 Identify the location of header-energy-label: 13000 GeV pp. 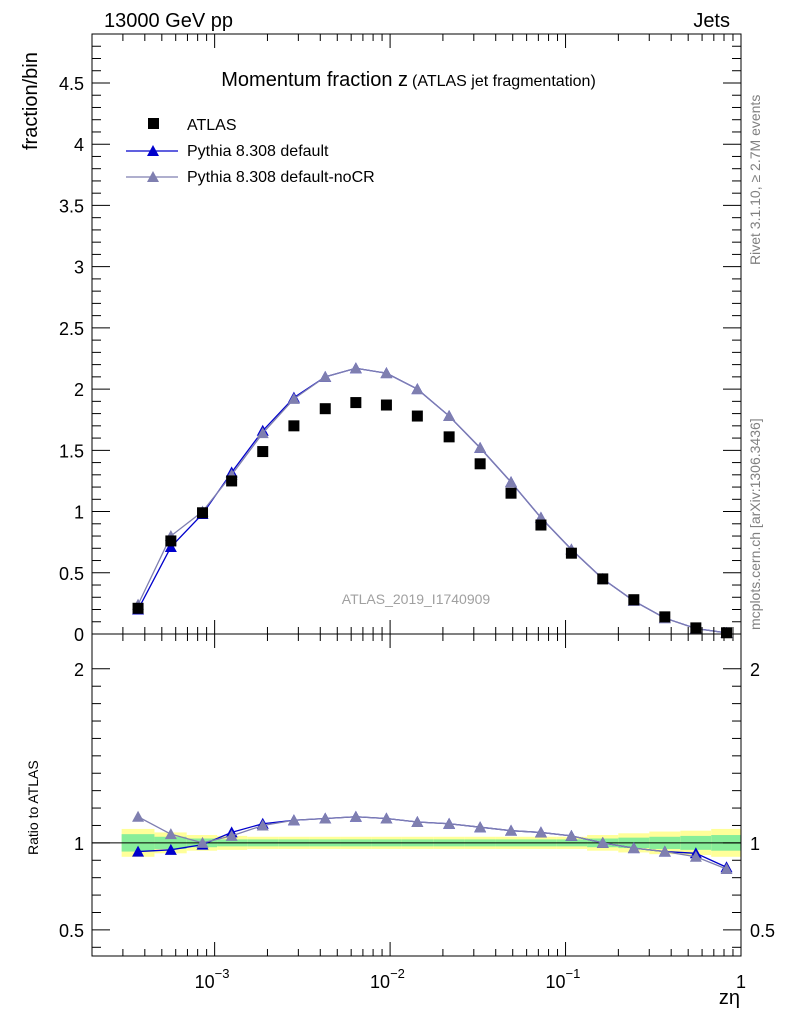
(168, 21).